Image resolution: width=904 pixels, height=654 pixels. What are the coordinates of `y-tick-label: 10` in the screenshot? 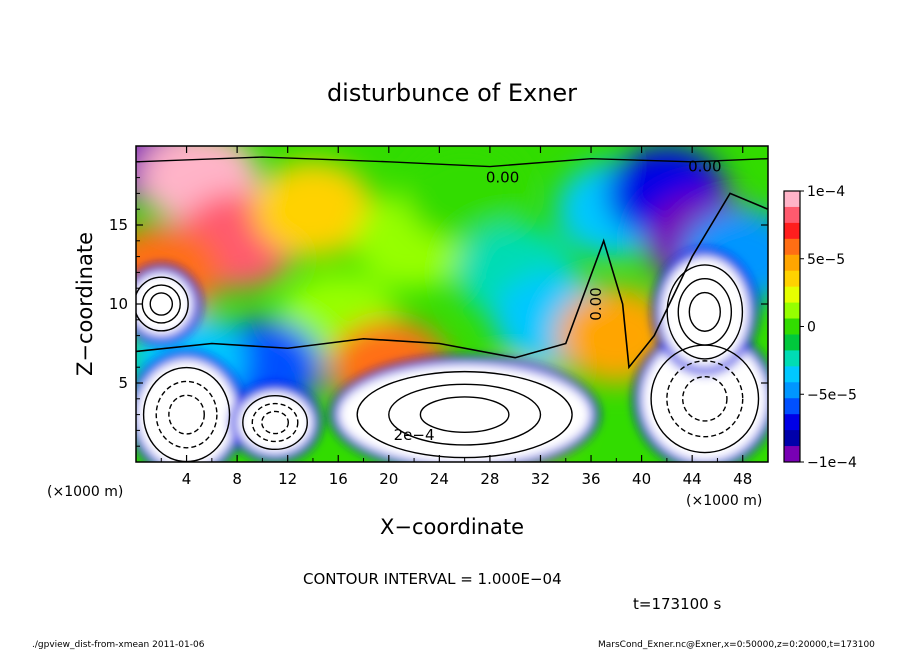 It's located at (118, 304).